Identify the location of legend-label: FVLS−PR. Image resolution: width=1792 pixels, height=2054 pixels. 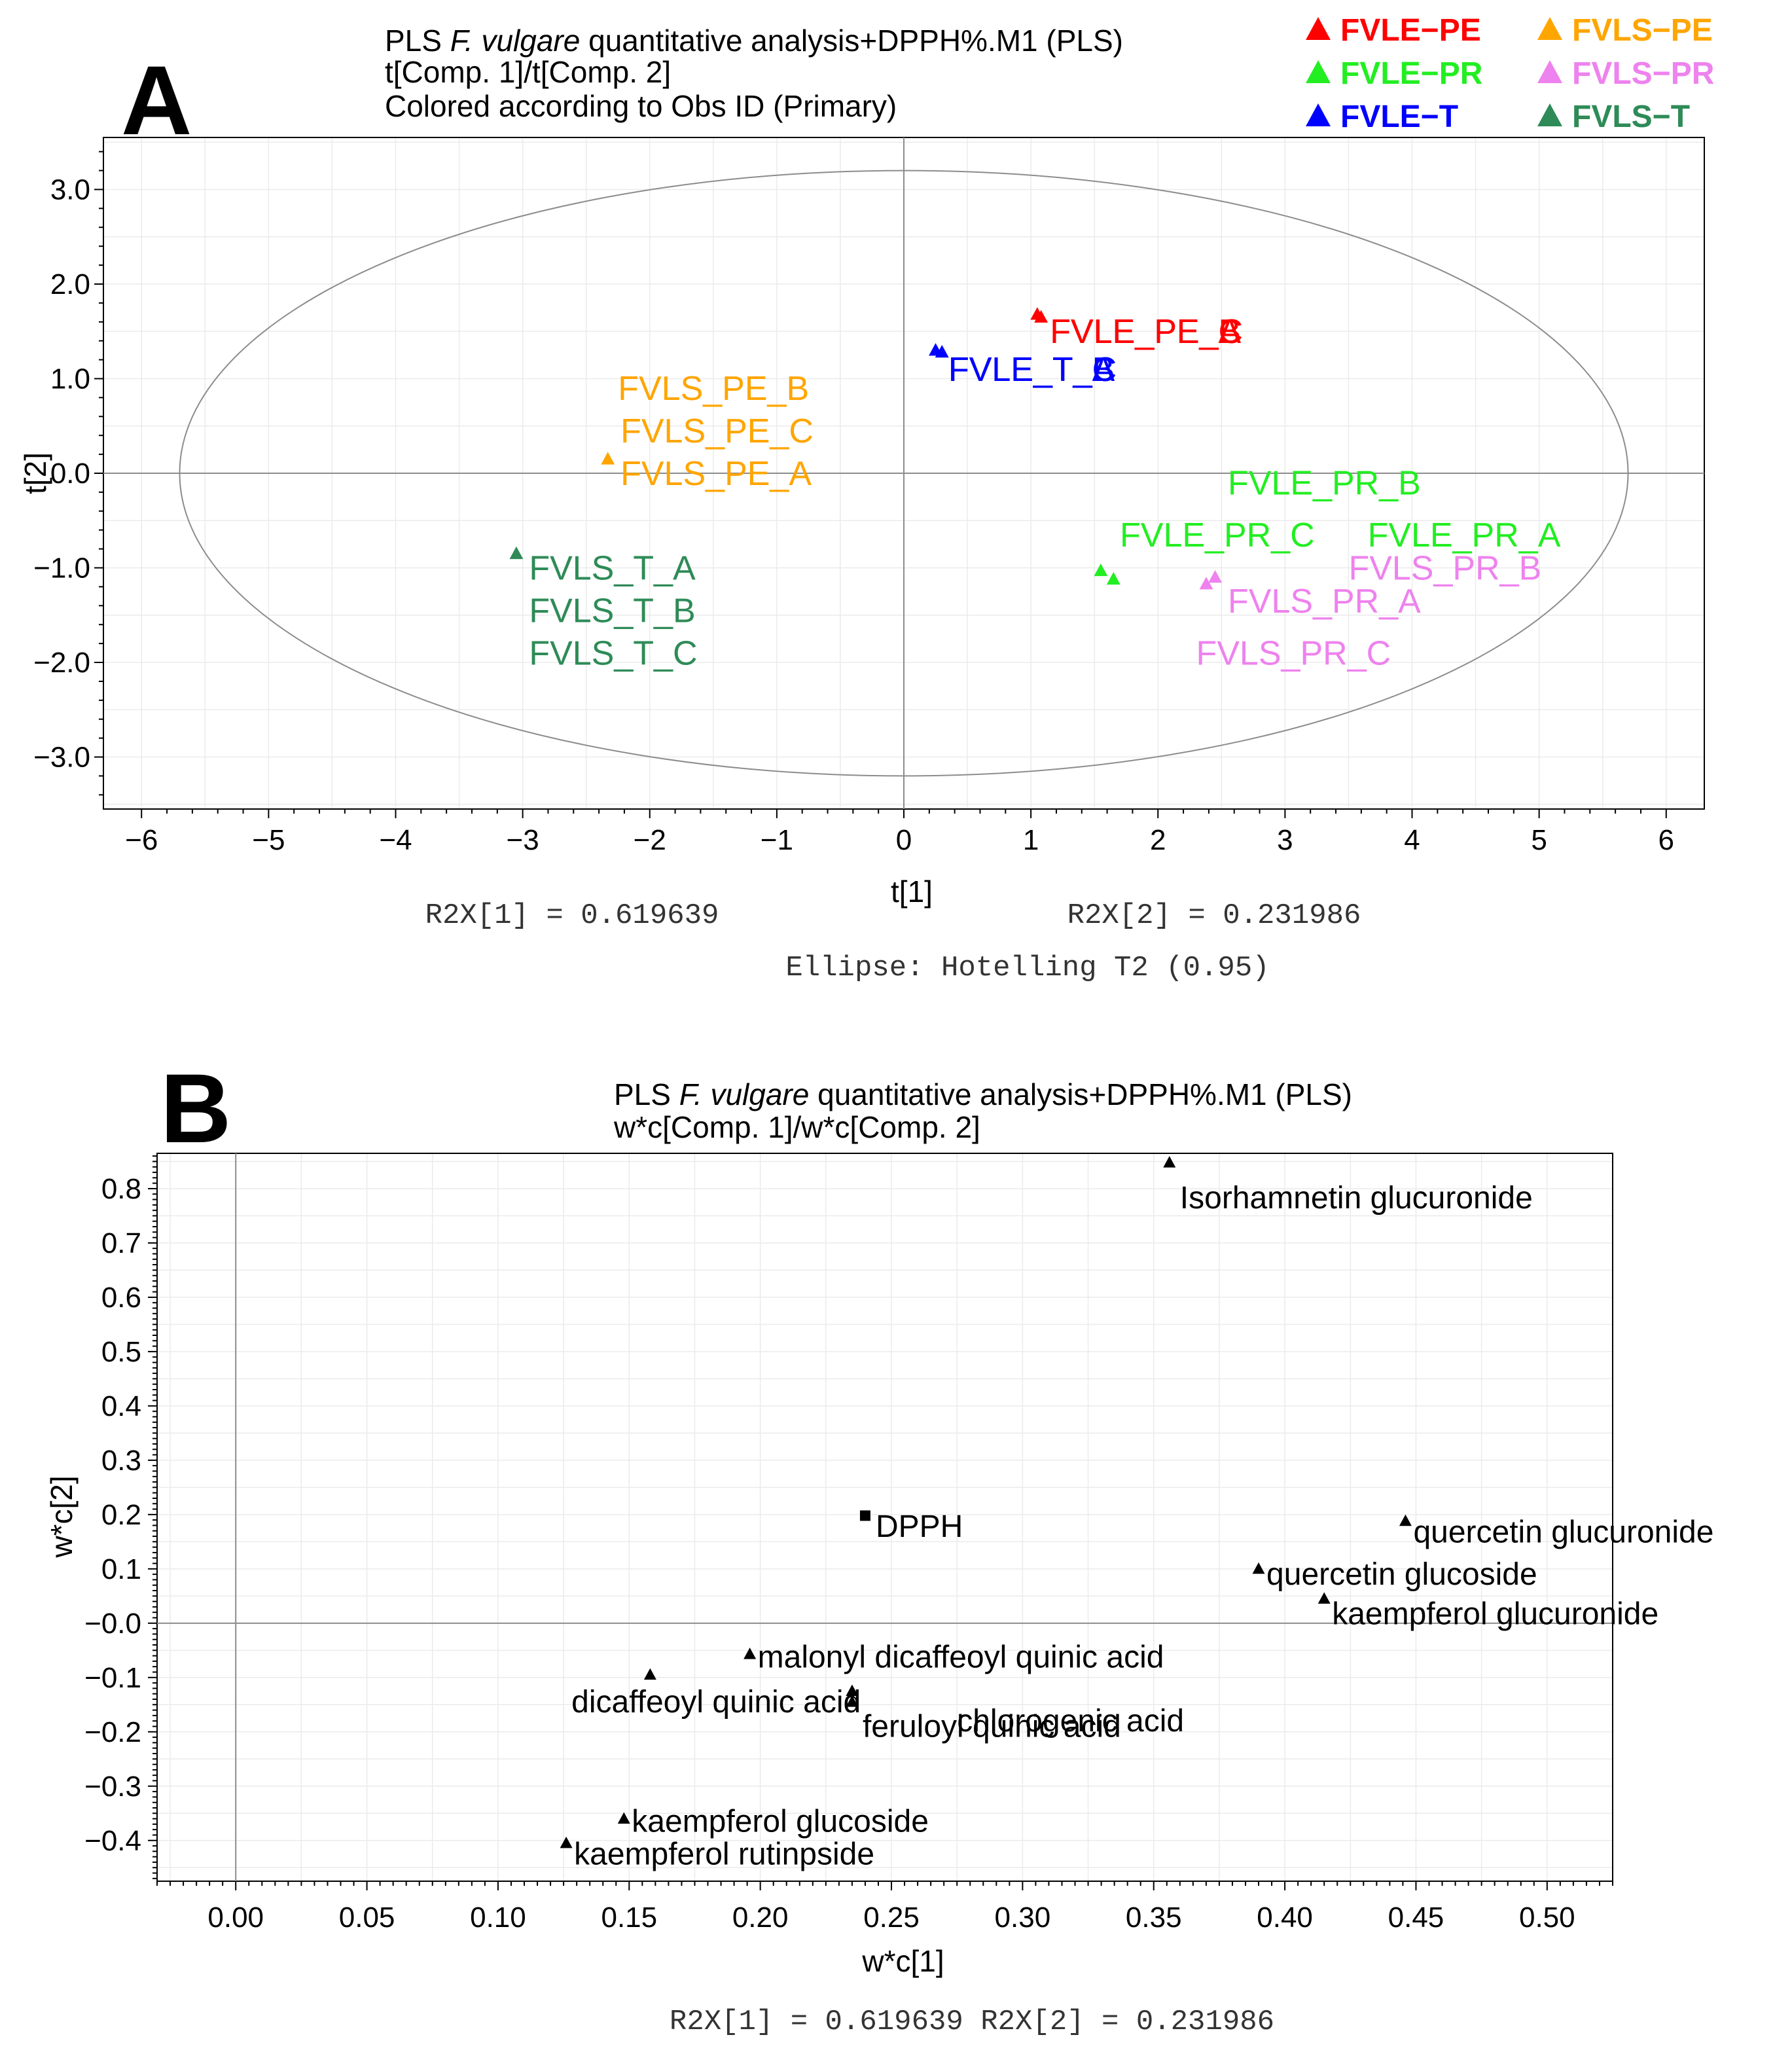
(1643, 73).